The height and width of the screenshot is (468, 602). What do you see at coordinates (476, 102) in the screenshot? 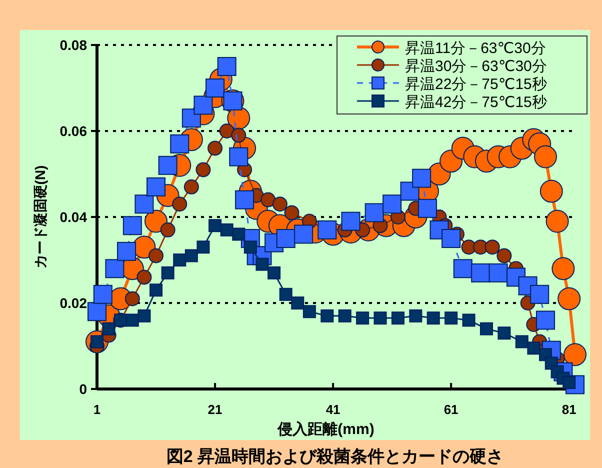
I see `legend-label: 昇温42分－75℃15秒` at bounding box center [476, 102].